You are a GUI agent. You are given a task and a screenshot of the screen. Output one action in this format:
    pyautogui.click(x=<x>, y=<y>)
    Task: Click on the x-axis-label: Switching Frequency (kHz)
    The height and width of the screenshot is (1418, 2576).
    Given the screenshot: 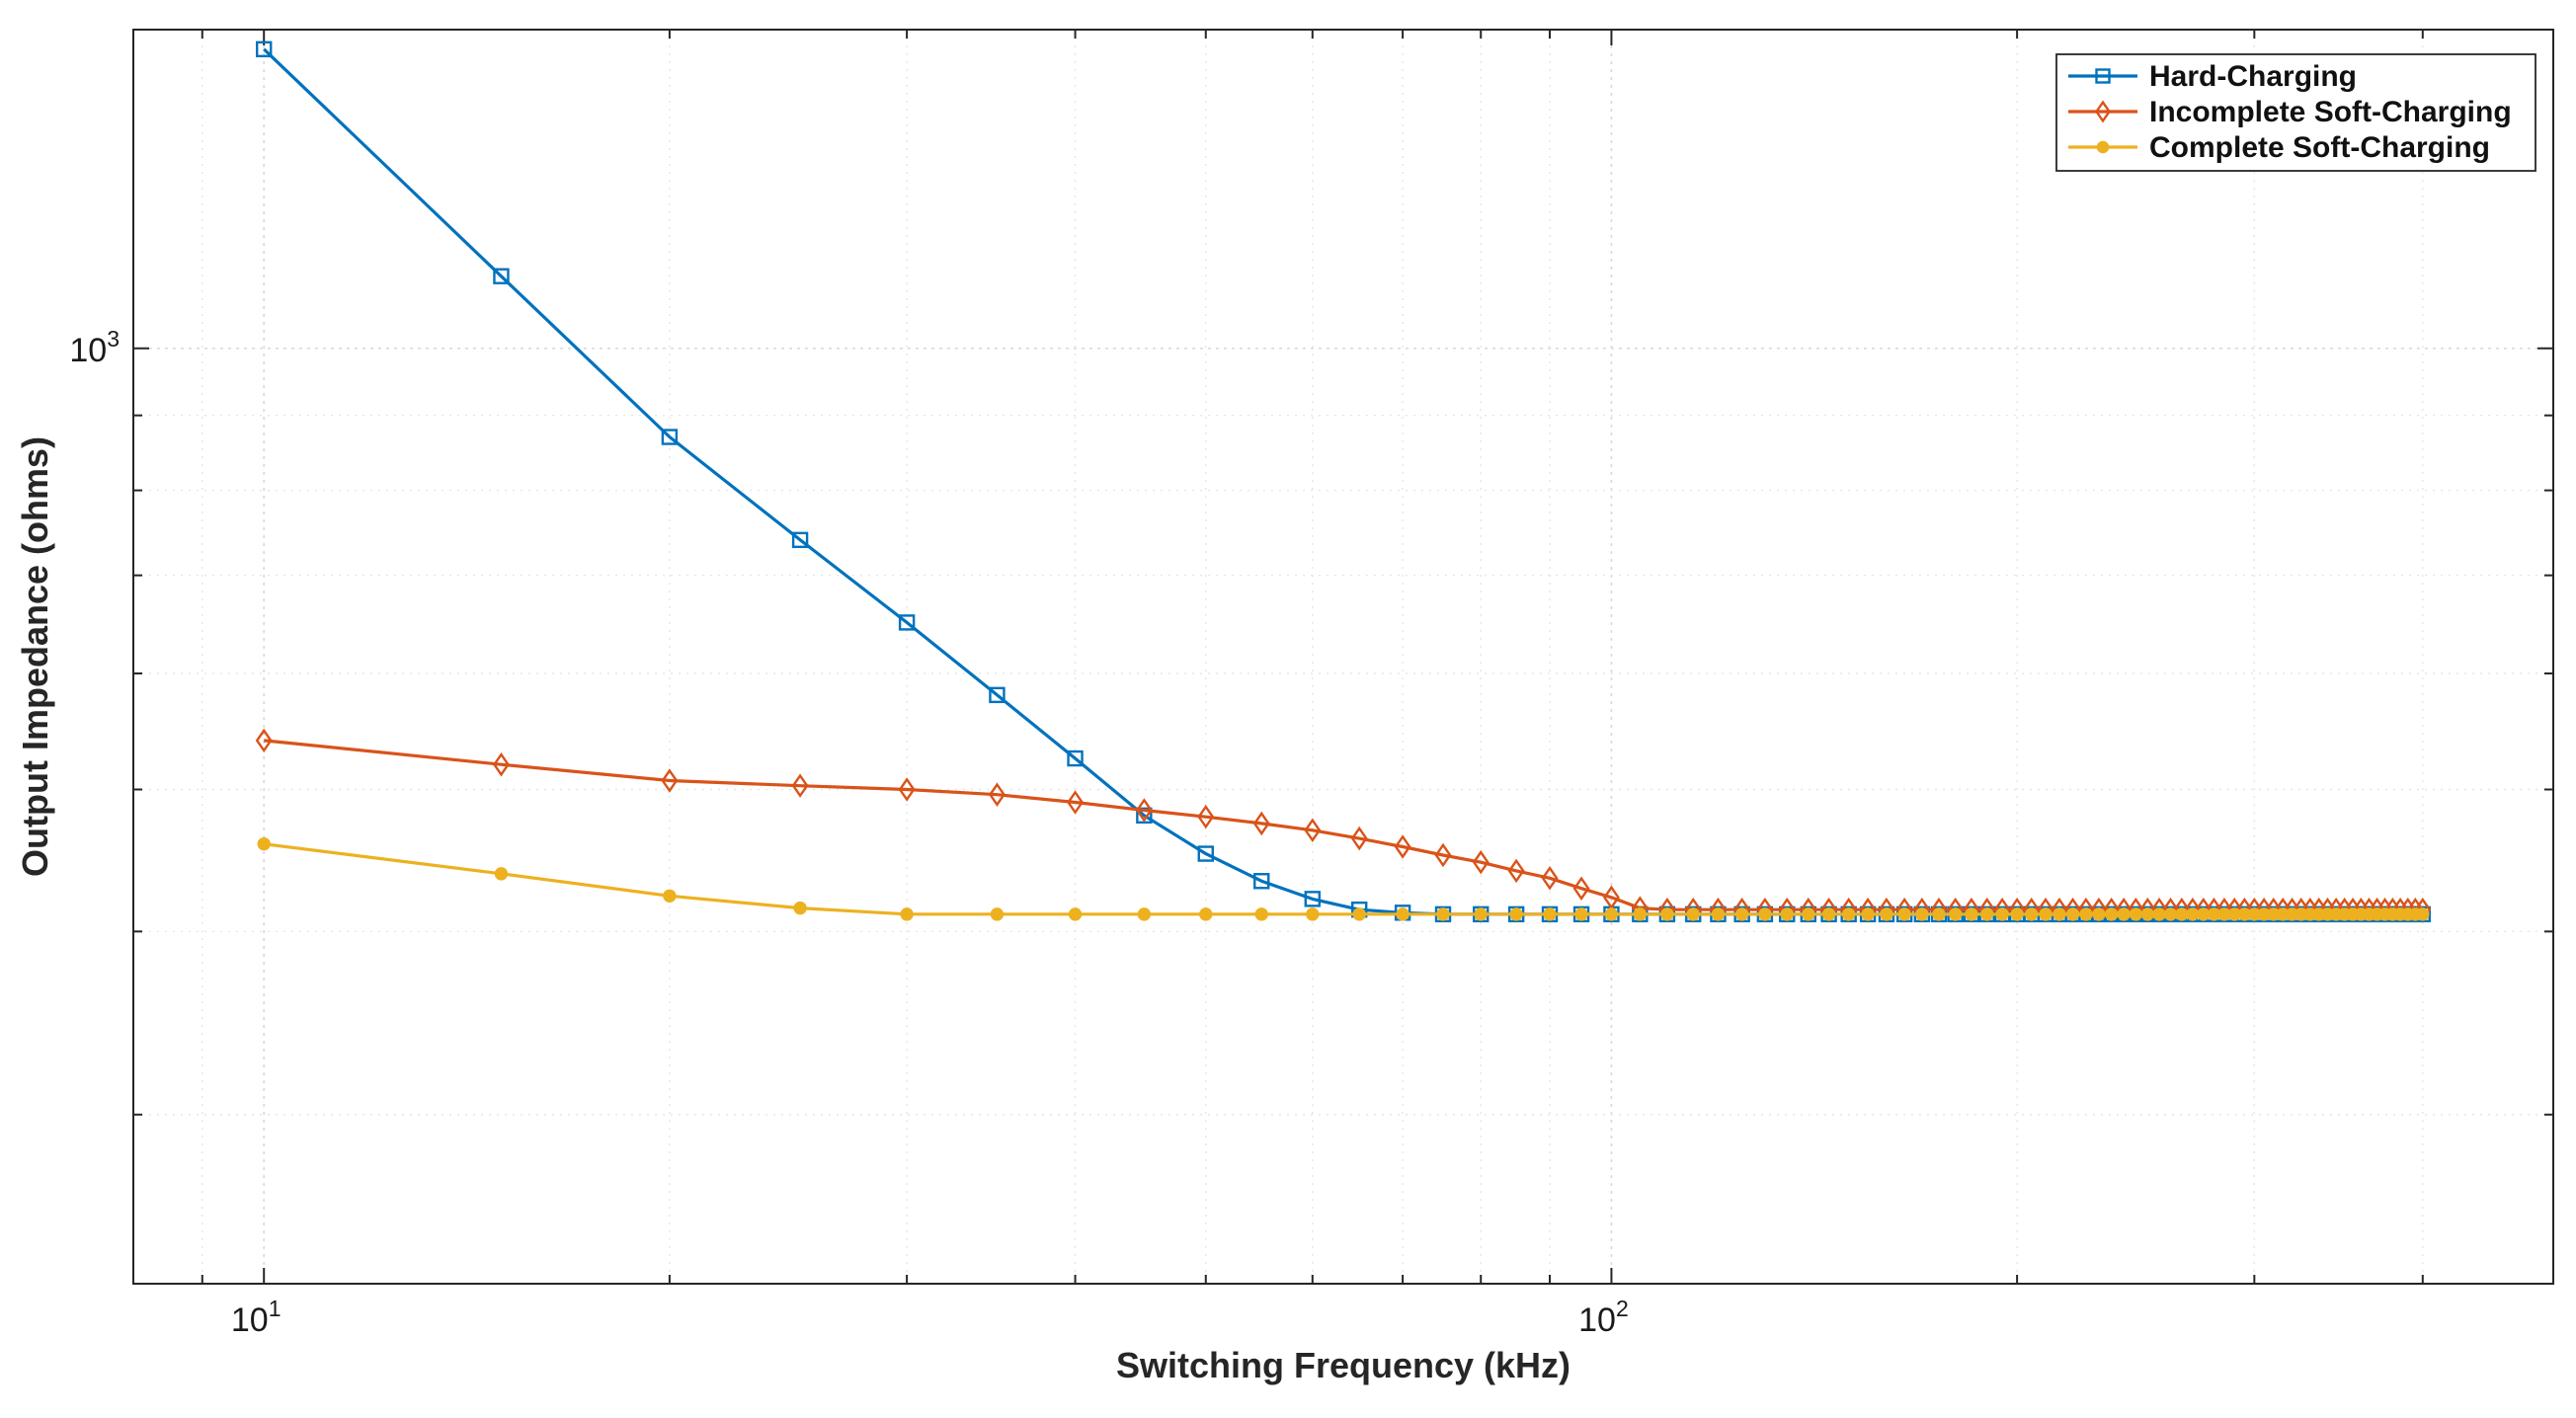 What is the action you would take?
    pyautogui.click(x=1343, y=1365)
    